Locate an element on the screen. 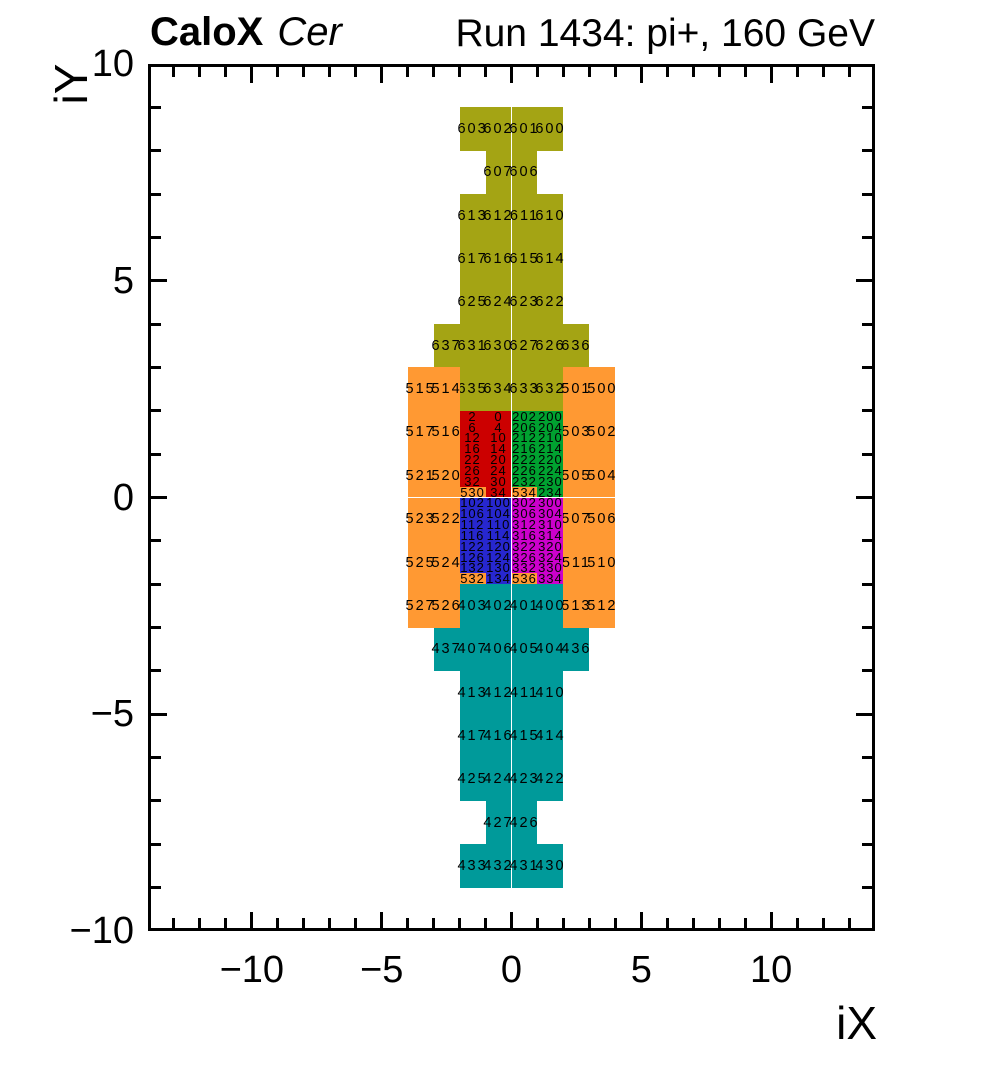 This screenshot has width=996, height=1072. detector-cell-432: 432 is located at coordinates (497, 866).